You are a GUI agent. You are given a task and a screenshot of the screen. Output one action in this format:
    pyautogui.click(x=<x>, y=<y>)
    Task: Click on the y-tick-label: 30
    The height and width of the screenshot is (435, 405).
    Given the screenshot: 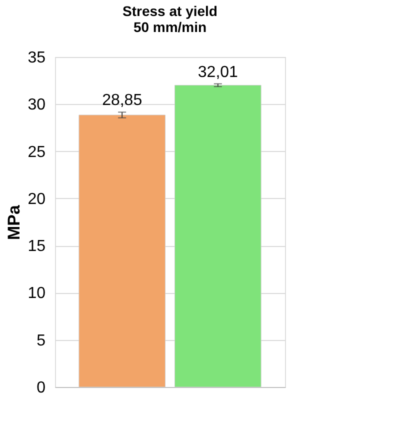 What is the action you would take?
    pyautogui.click(x=37, y=105)
    